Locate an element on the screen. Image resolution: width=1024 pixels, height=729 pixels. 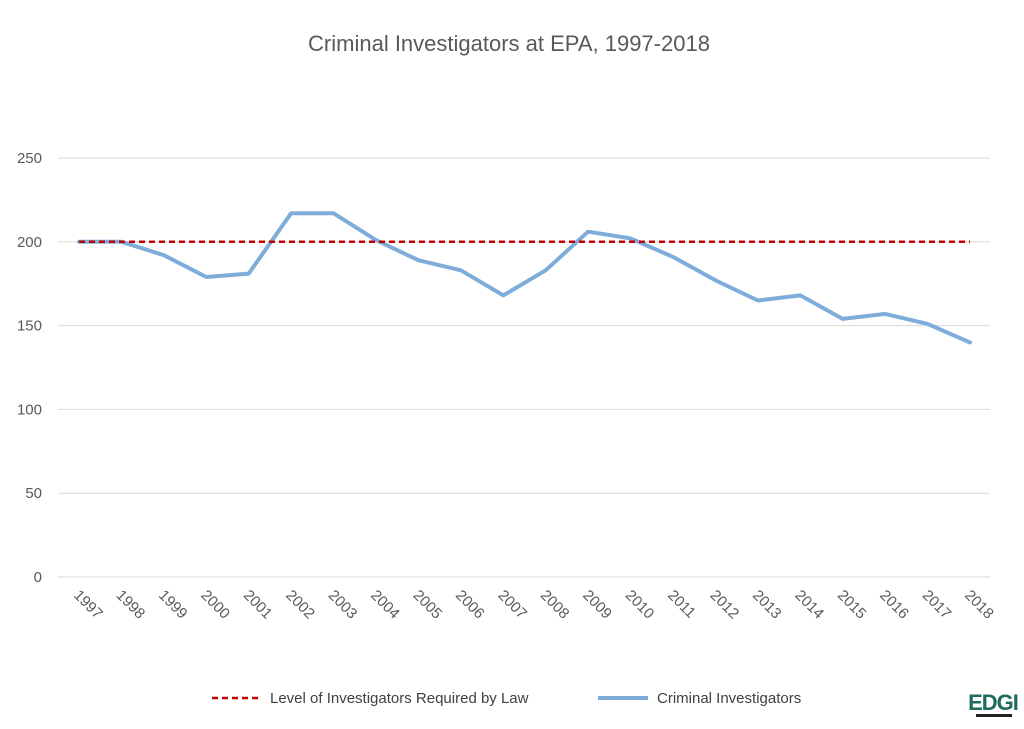
x-tick-label: 2001 is located at coordinates (258, 605).